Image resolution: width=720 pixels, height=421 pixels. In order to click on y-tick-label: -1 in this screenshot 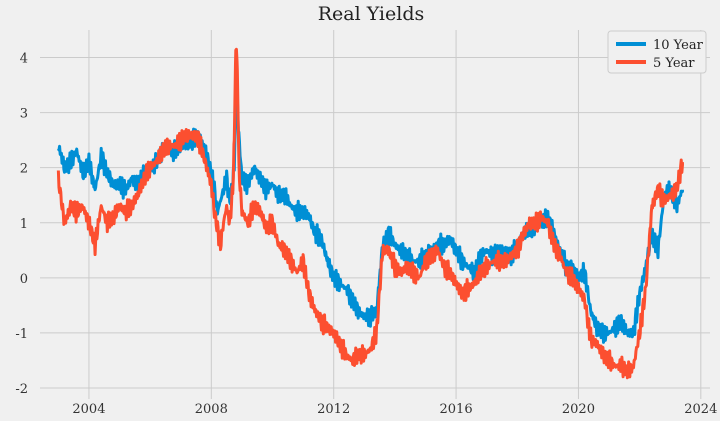, I will do `click(21, 334)`.